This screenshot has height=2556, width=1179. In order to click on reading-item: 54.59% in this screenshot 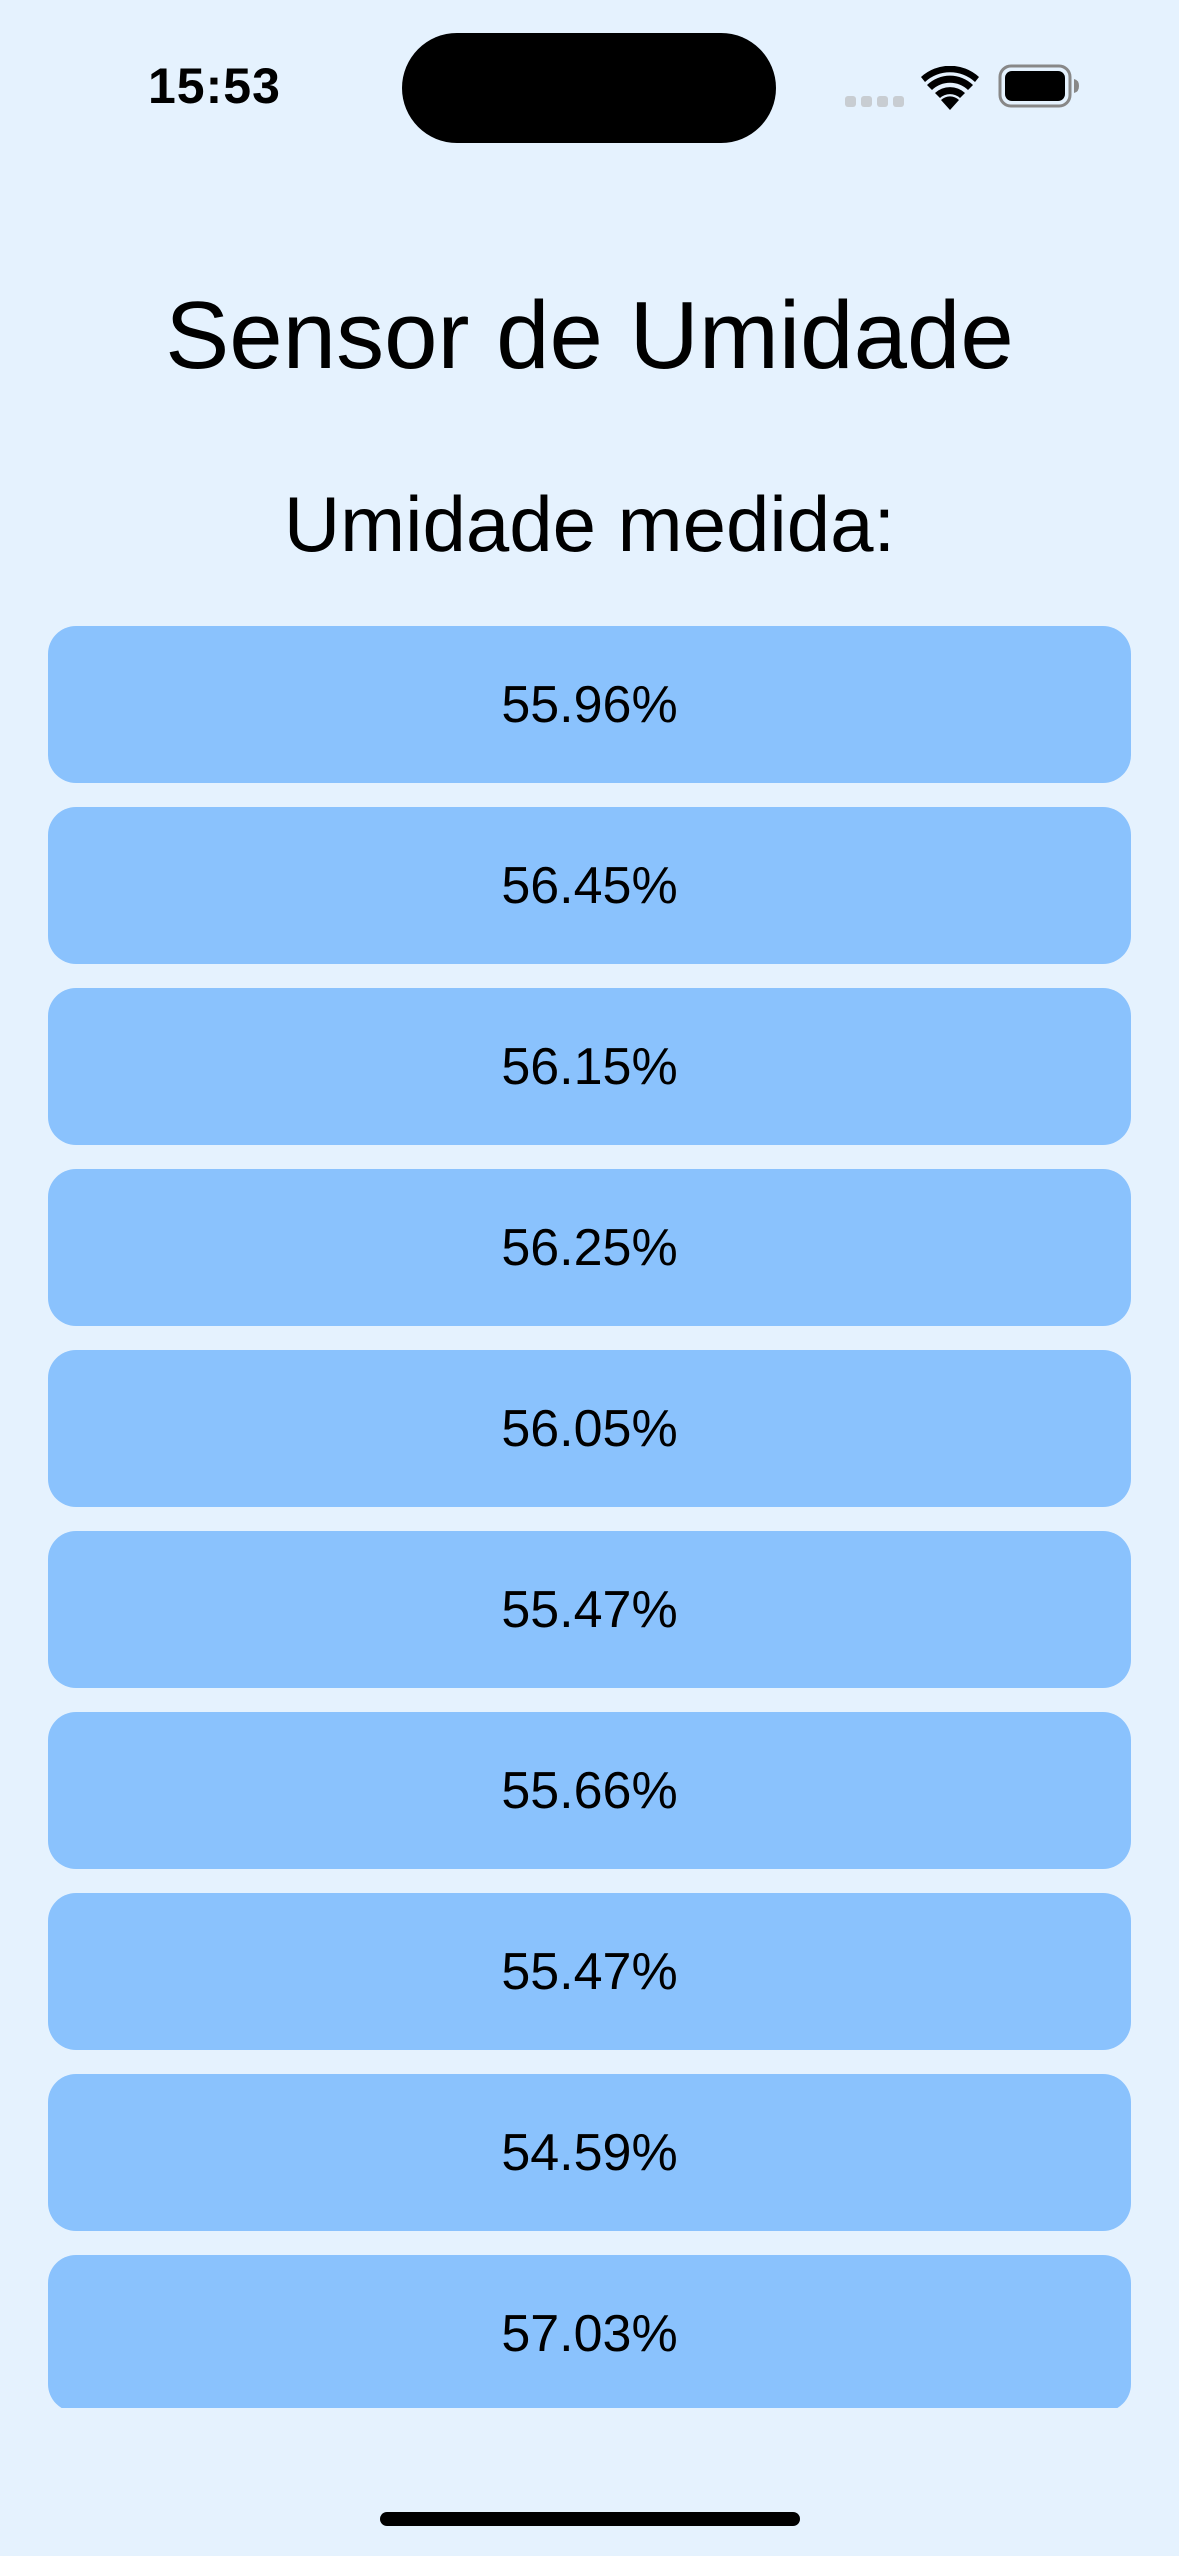, I will do `click(589, 2152)`.